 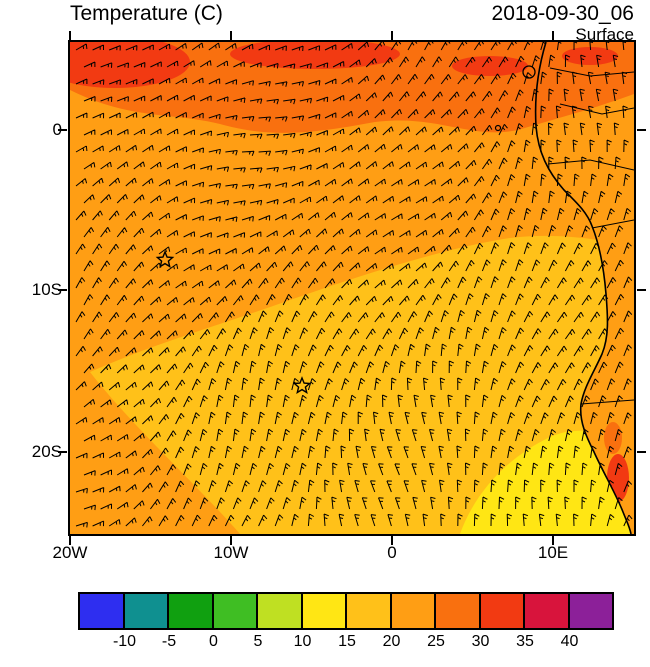 What do you see at coordinates (391, 641) in the screenshot?
I see `colorbar-tick-label: 20` at bounding box center [391, 641].